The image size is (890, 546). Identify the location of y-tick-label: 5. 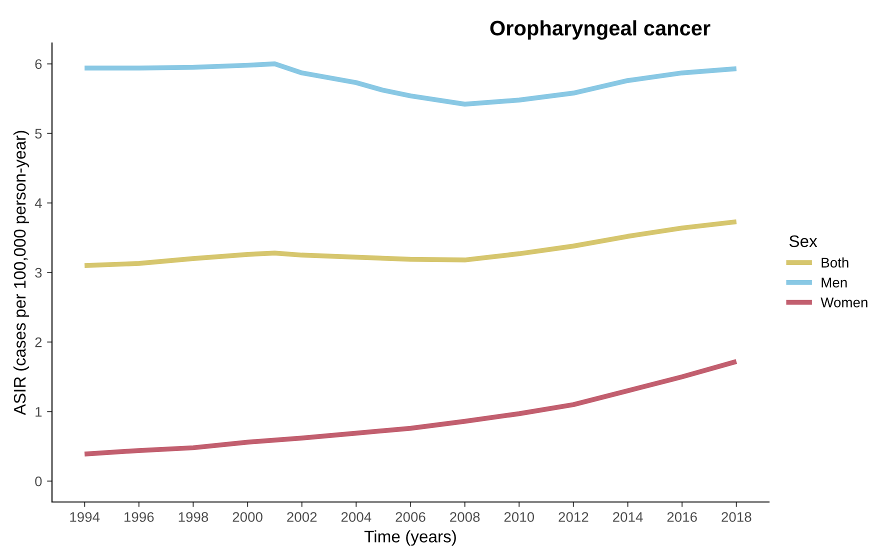
(38, 133).